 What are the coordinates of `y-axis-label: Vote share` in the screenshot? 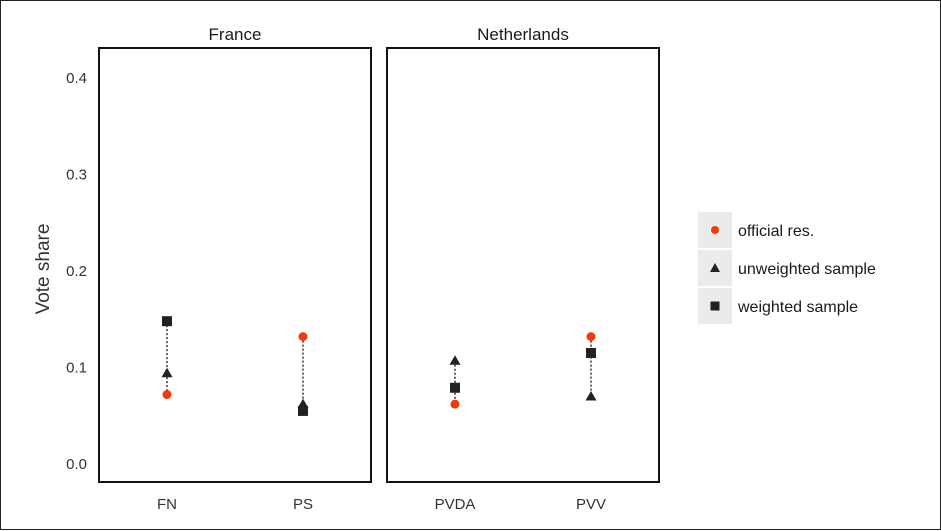 It's located at (43, 269).